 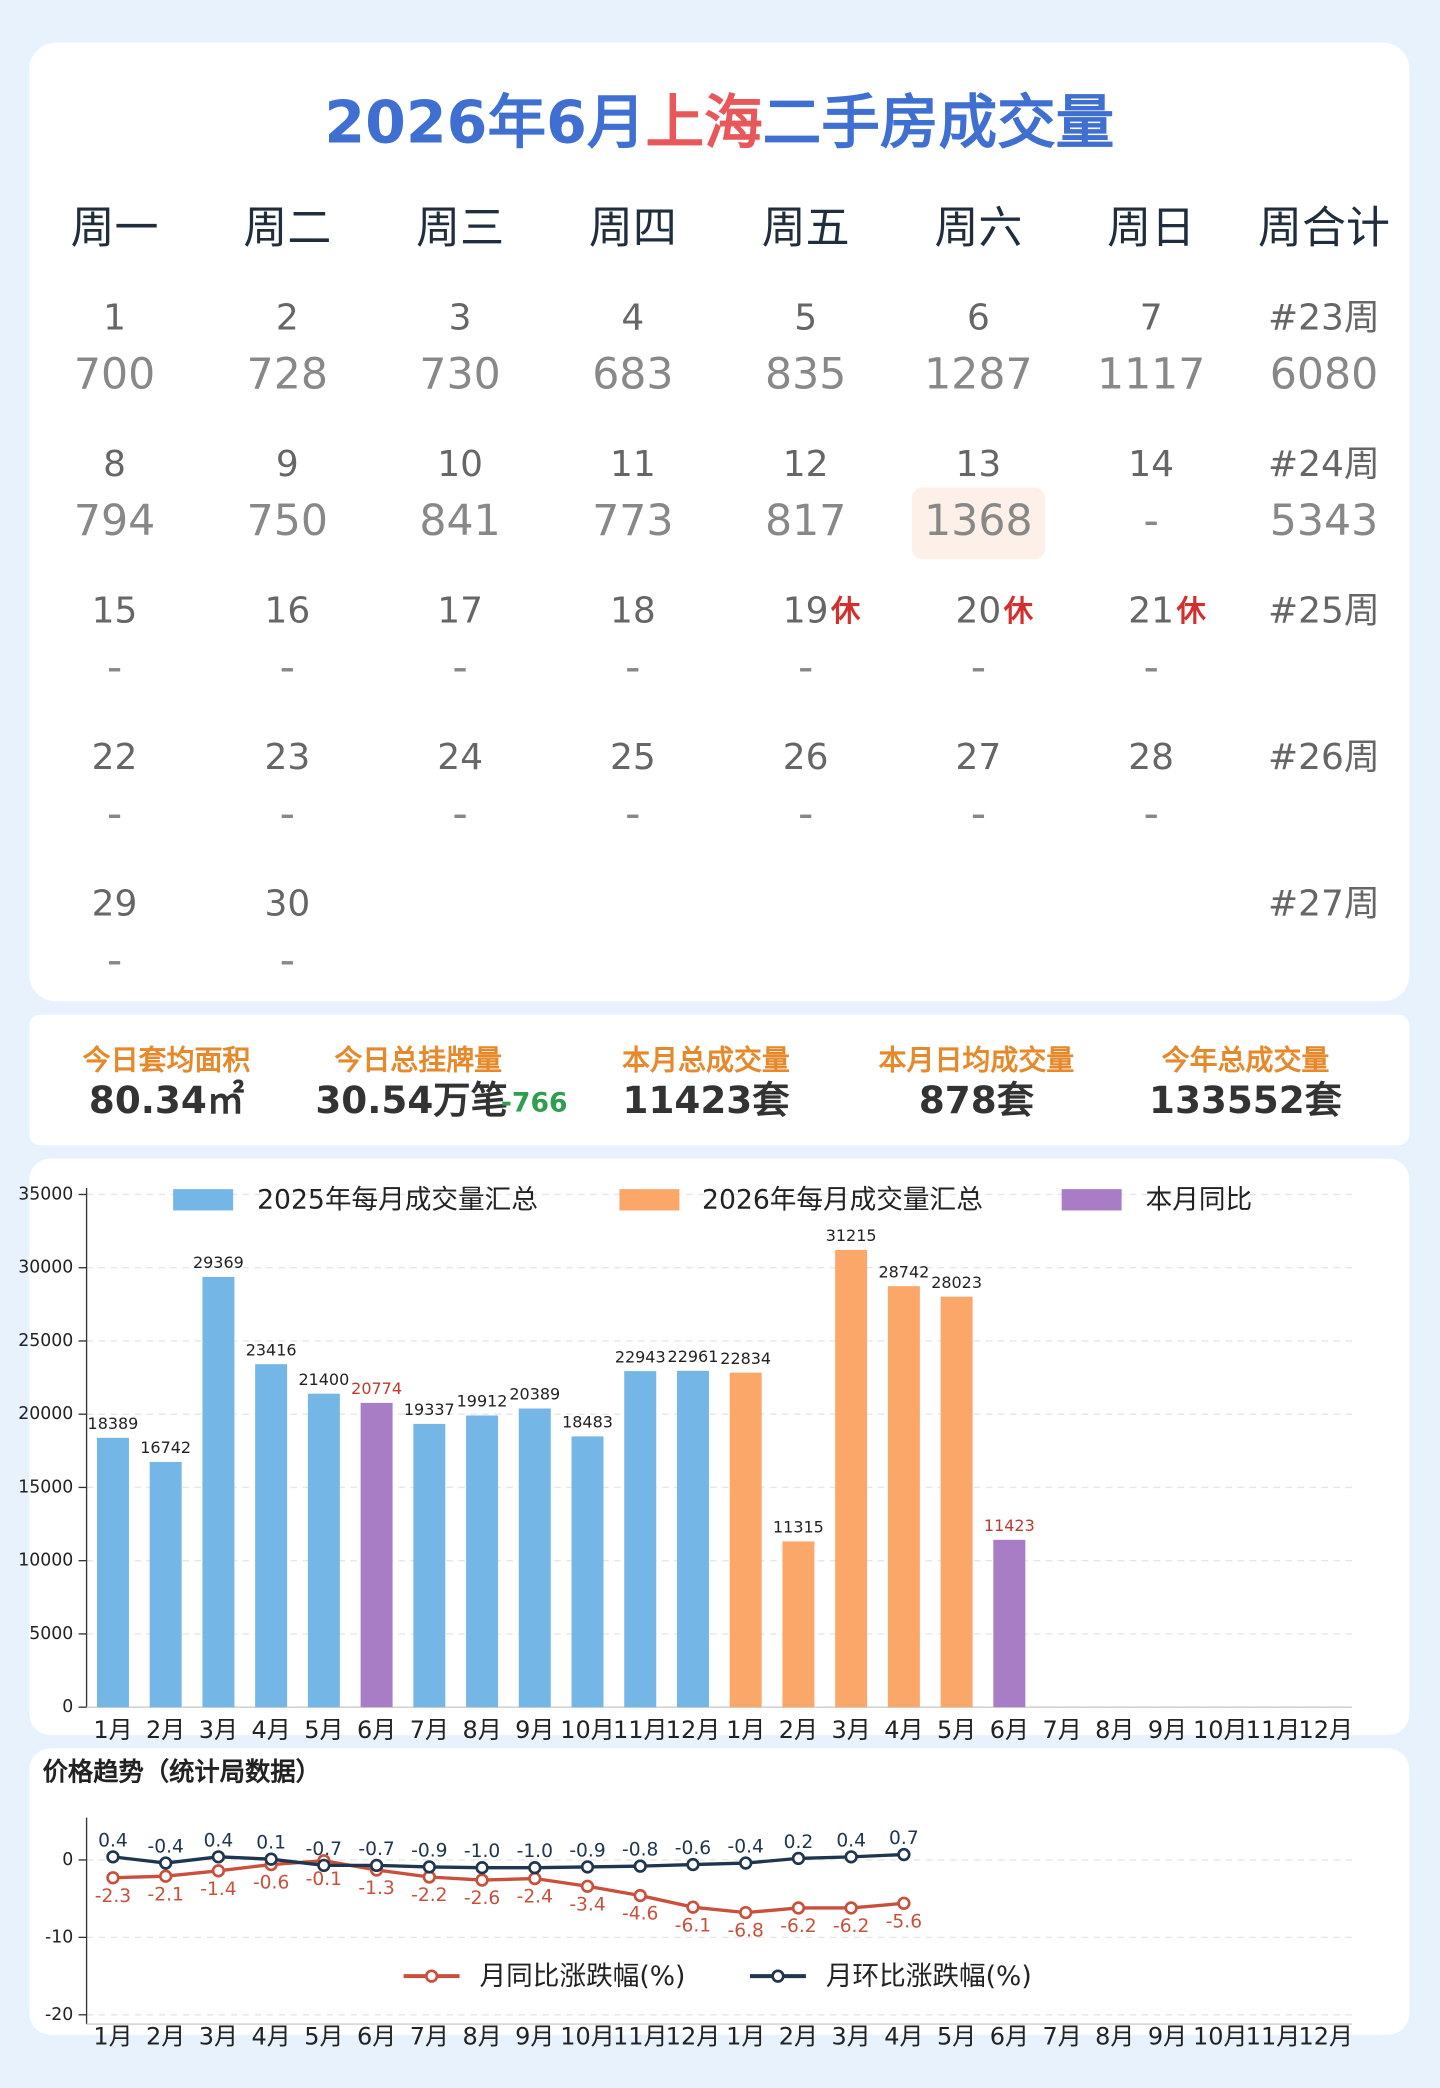 What do you see at coordinates (707, 1100) in the screenshot?
I see `stat-value: 11423套` at bounding box center [707, 1100].